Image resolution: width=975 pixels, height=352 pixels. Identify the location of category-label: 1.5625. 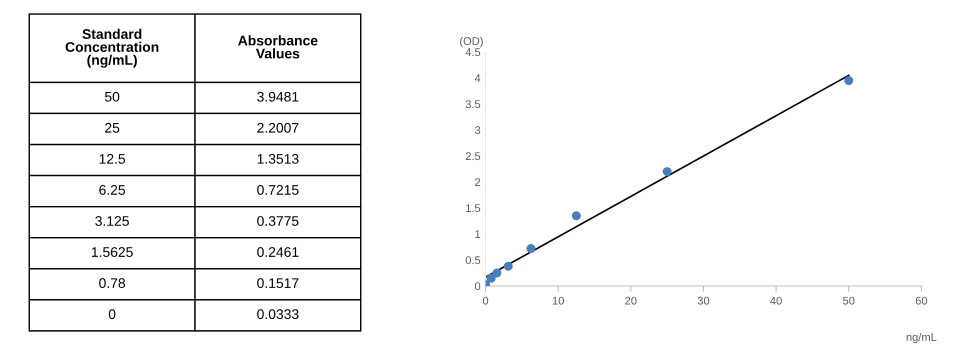
(112, 252).